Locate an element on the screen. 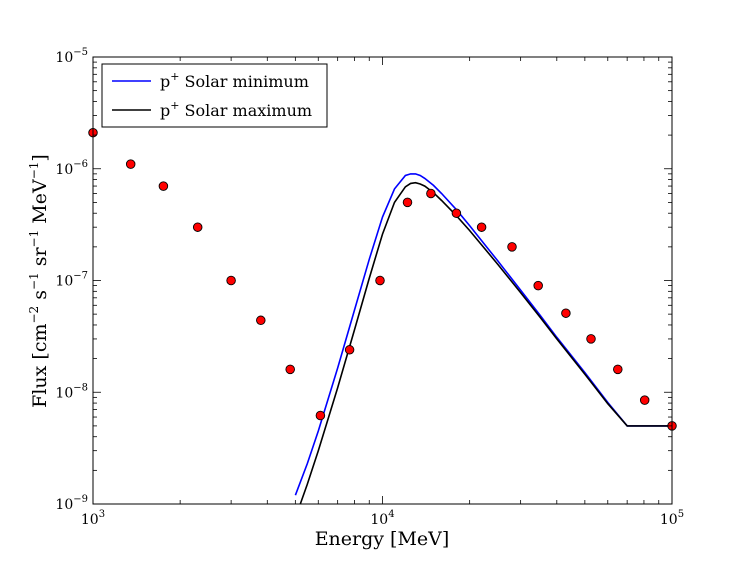  y-tick-label: 10⁻⁶ is located at coordinates (71, 168).